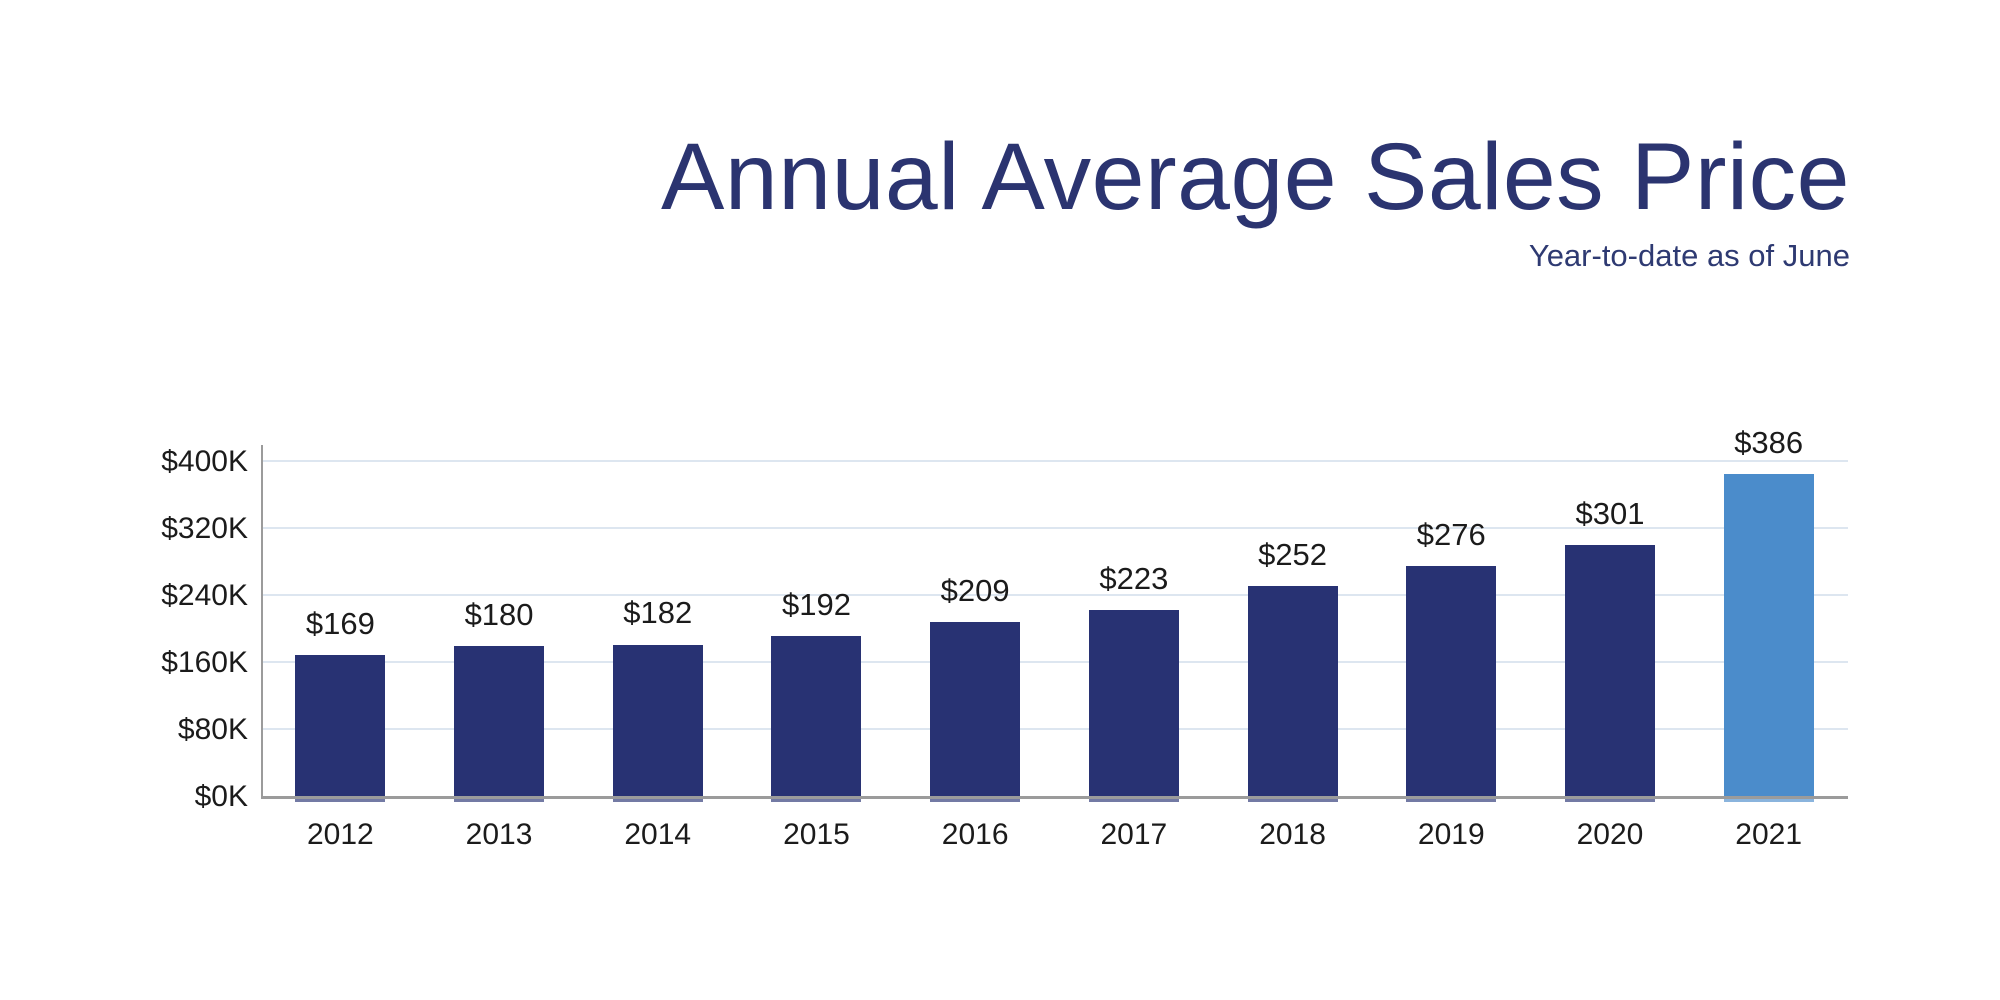 This screenshot has height=1000, width=2000. Describe the element at coordinates (262, 621) in the screenshot. I see `y-axis-line` at that location.